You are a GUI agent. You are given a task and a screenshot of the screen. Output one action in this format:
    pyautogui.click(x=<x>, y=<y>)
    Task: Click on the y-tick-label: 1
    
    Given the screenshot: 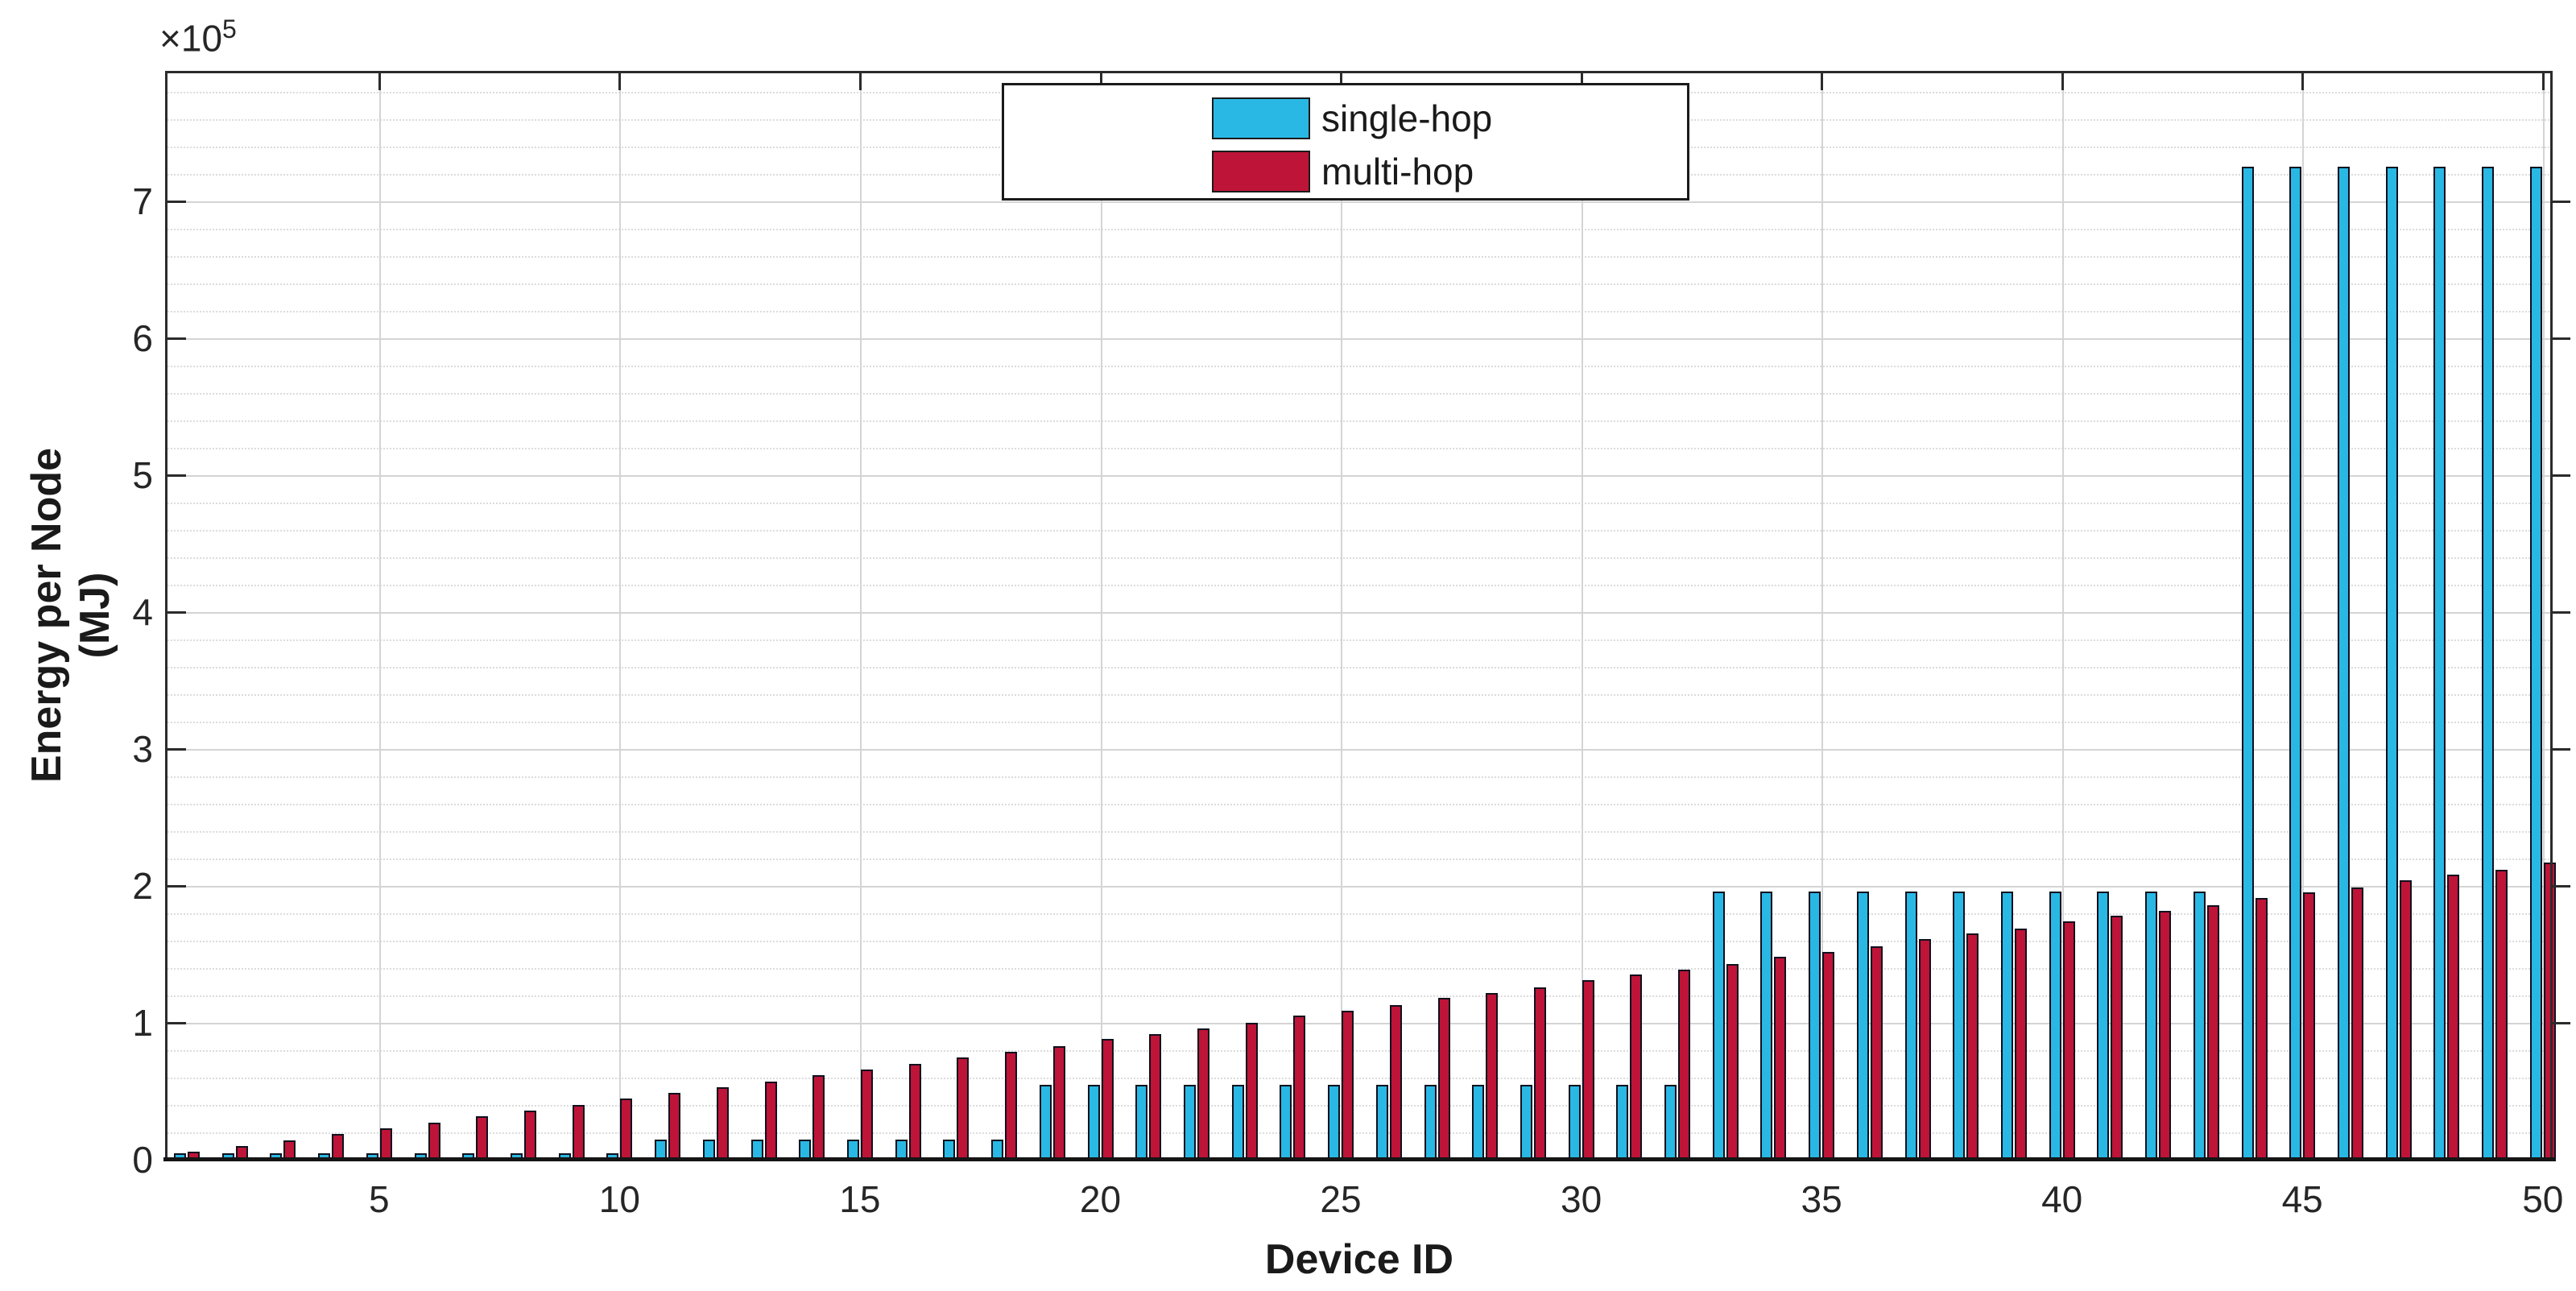 What is the action you would take?
    pyautogui.click(x=143, y=1022)
    